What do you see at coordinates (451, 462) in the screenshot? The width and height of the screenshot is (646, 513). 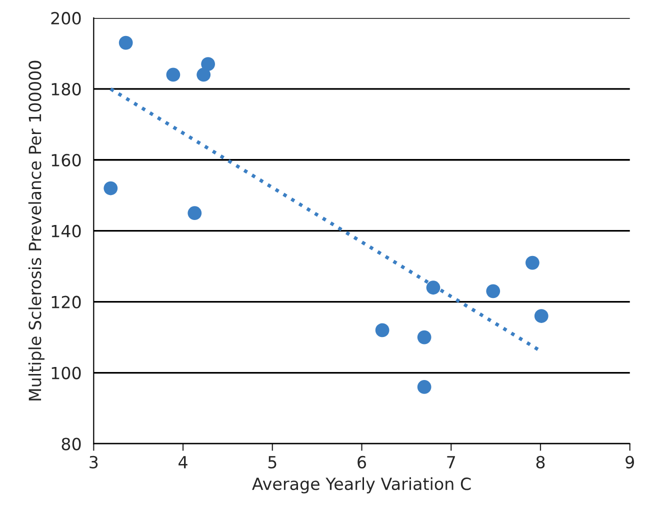 I see `x-tick-label: 7` at bounding box center [451, 462].